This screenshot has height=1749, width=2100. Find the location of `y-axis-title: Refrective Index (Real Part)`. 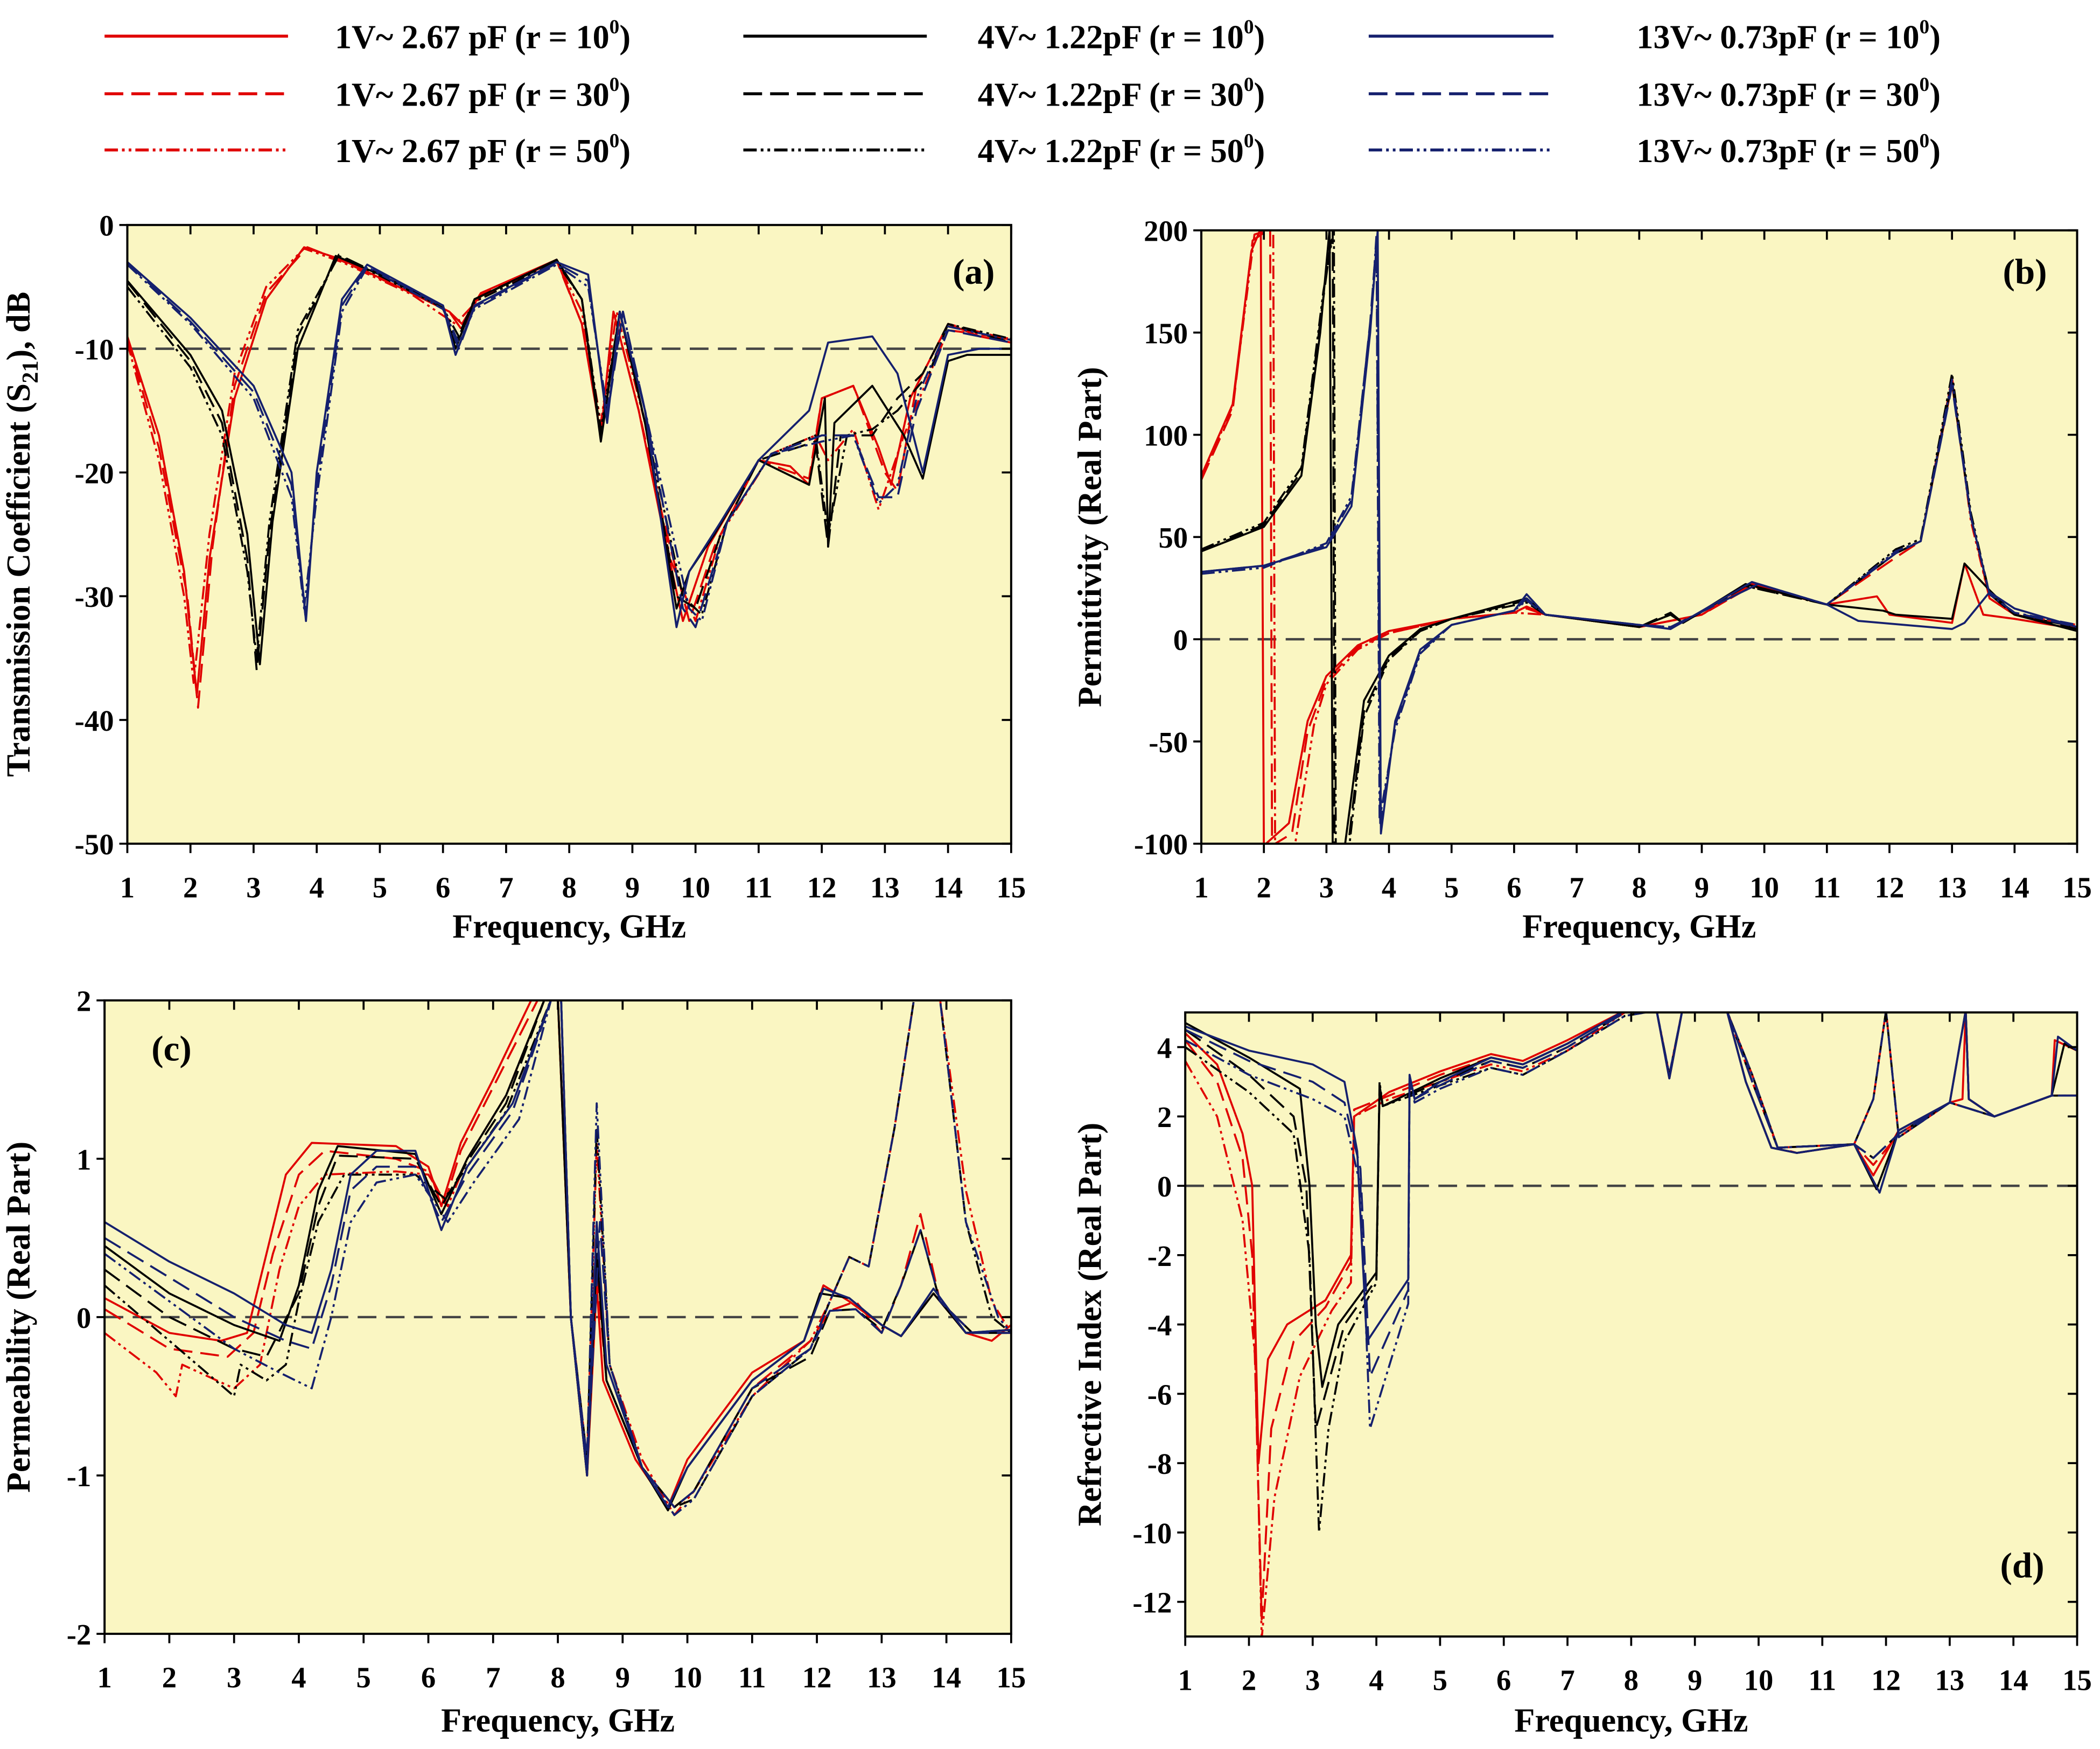

y-axis-title: Refrective Index (Real Part) is located at coordinates (1090, 1325).